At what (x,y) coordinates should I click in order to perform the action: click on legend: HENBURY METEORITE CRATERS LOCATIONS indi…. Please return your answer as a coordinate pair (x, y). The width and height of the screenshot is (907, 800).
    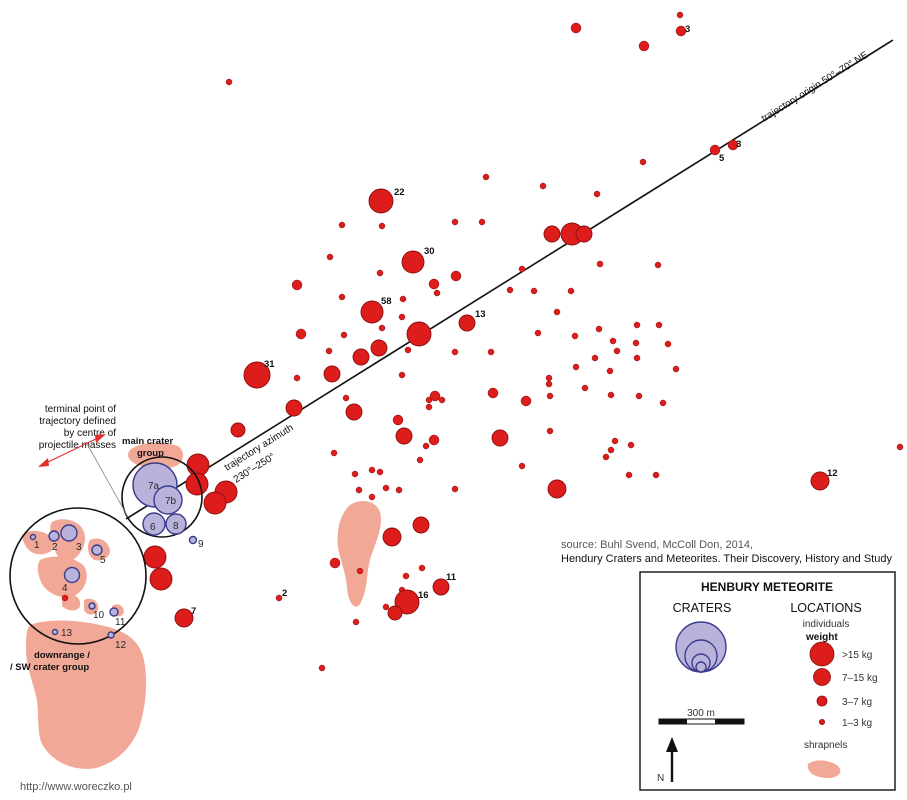
    Looking at the image, I should click on (767, 681).